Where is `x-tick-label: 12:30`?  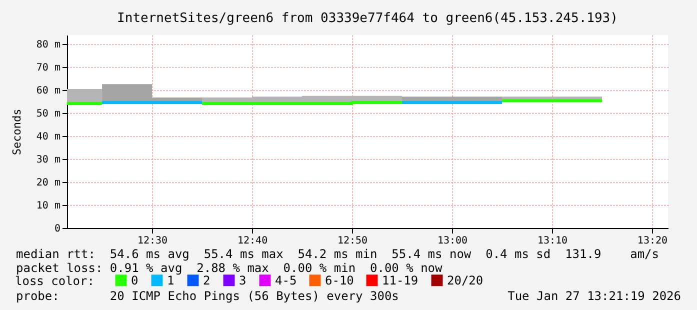 x-tick-label: 12:30 is located at coordinates (152, 241).